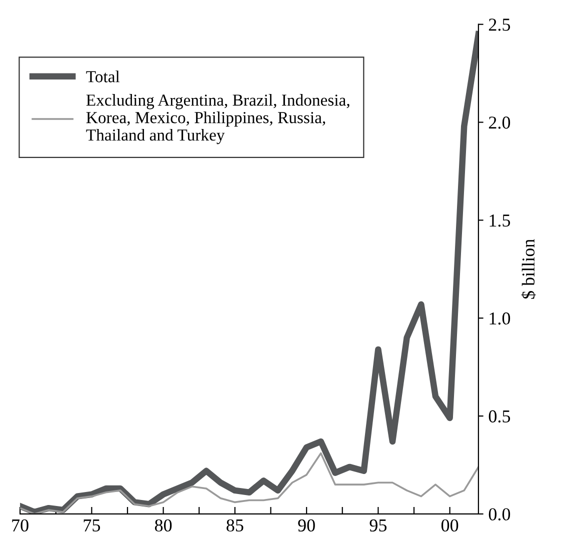 The height and width of the screenshot is (541, 573). What do you see at coordinates (20, 525) in the screenshot?
I see `x-tick-label: 70` at bounding box center [20, 525].